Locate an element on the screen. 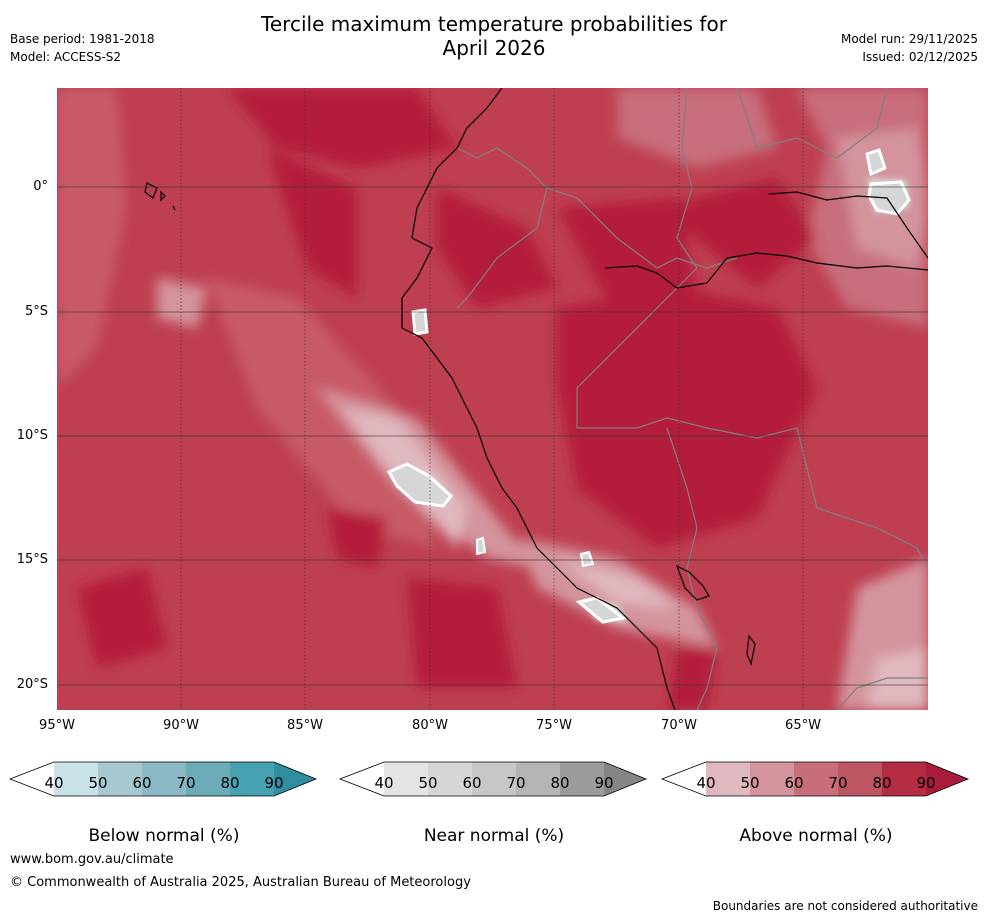  colorbar-below-label: Below normal (%) is located at coordinates (164, 836).